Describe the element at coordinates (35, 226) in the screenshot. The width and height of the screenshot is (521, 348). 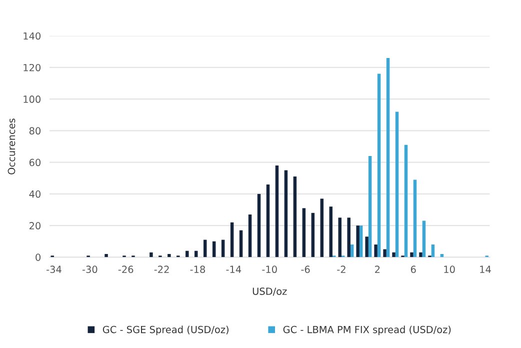
I see `y-tick-label: 20` at that location.